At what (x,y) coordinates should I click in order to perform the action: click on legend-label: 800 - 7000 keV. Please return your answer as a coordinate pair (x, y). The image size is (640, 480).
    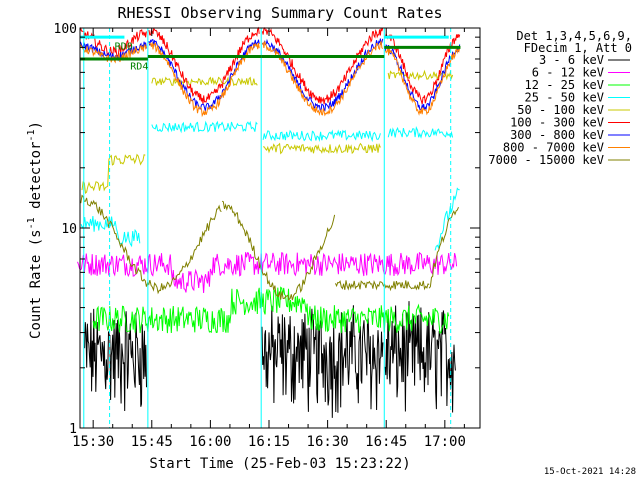
    Looking at the image, I should click on (553, 148).